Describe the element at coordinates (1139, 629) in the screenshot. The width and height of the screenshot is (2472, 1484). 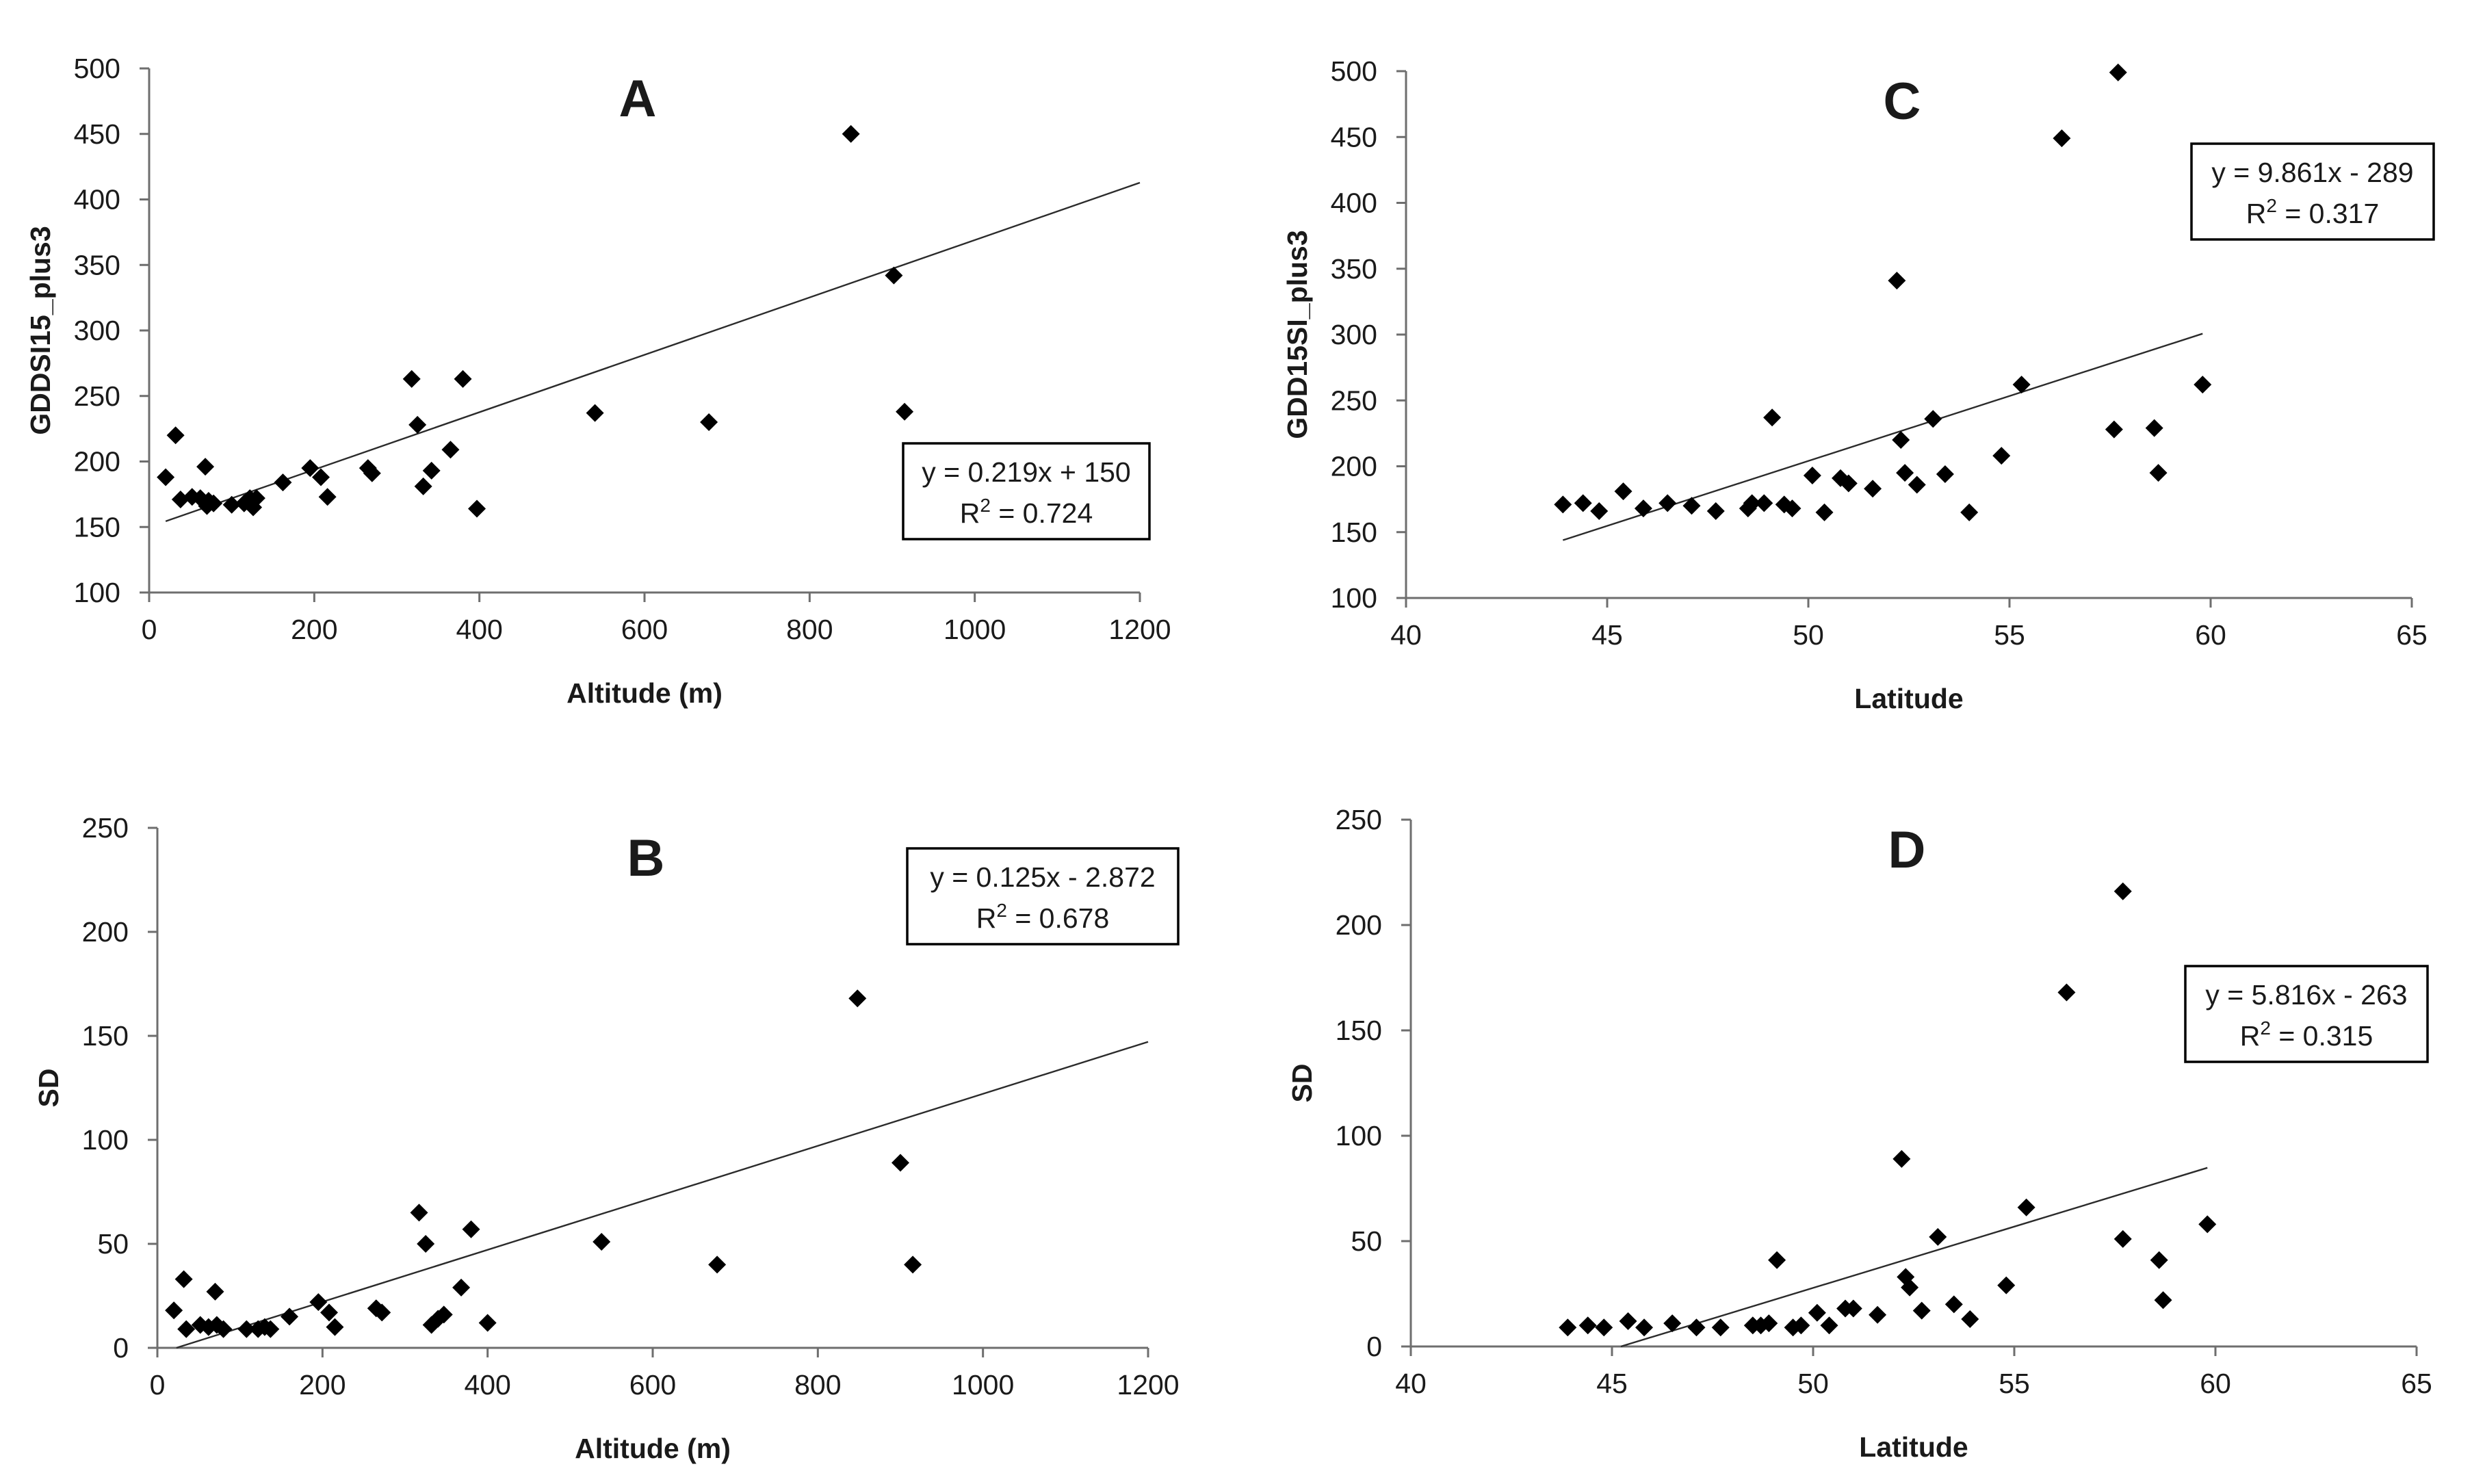
I see `x-tick-label: 1200` at that location.